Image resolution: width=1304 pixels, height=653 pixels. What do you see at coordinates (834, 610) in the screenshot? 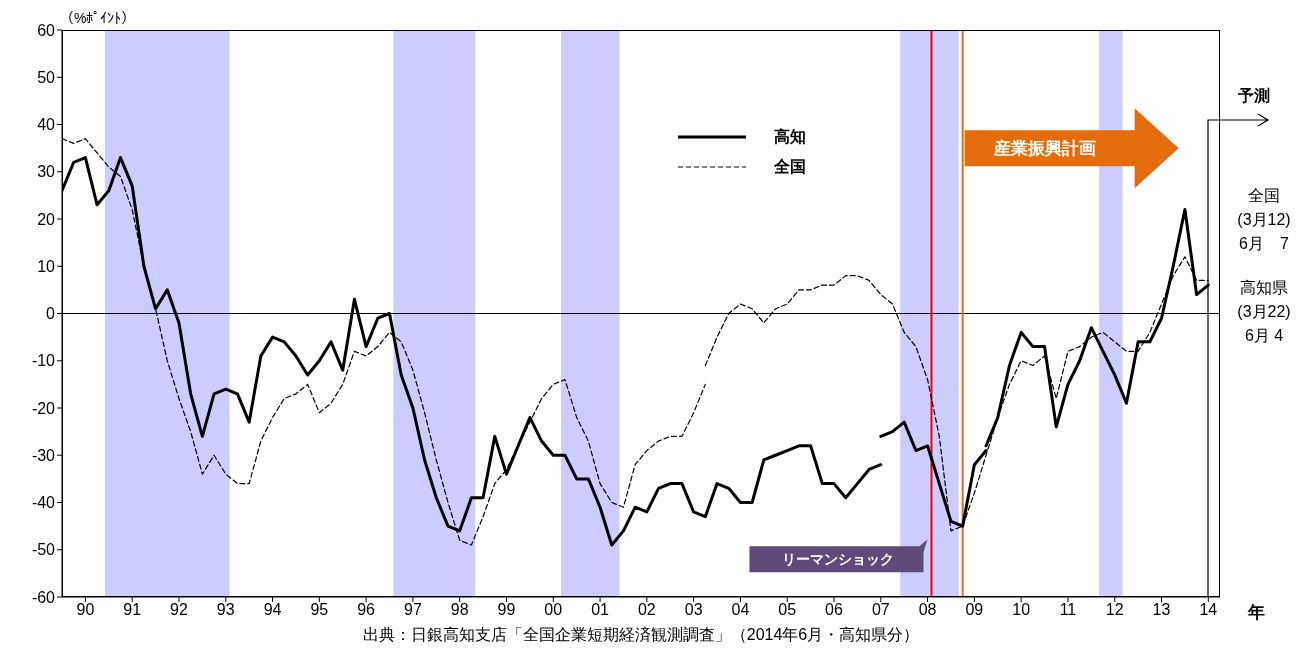
I see `x-tick-label: 06` at bounding box center [834, 610].